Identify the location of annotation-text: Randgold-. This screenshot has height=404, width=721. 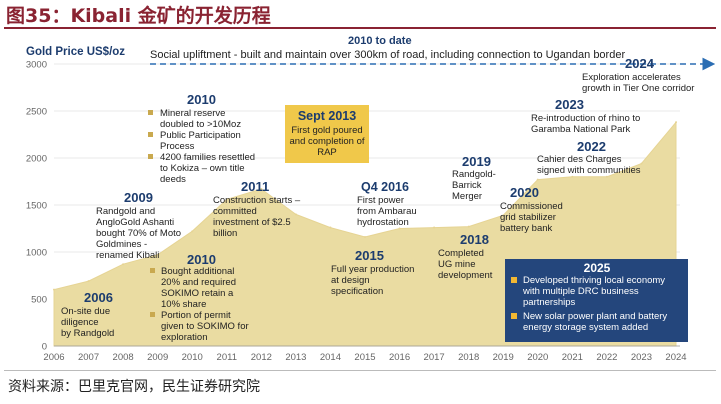
(474, 174).